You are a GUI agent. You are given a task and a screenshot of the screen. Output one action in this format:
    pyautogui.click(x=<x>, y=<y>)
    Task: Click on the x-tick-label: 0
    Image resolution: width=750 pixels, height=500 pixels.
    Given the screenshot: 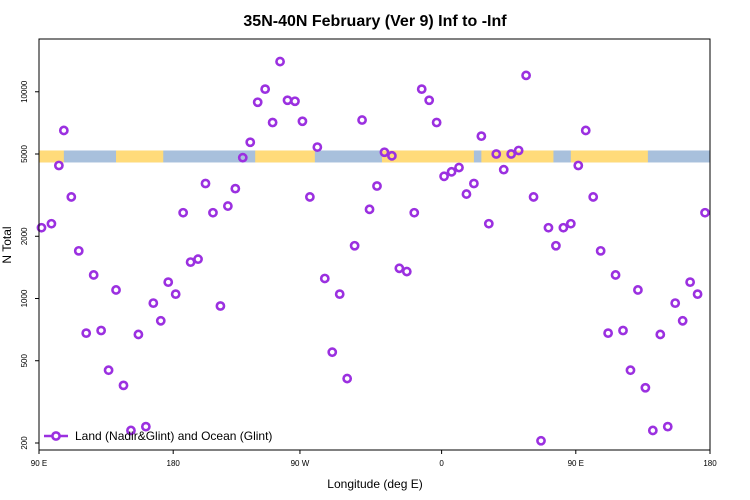 What is the action you would take?
    pyautogui.click(x=441, y=463)
    